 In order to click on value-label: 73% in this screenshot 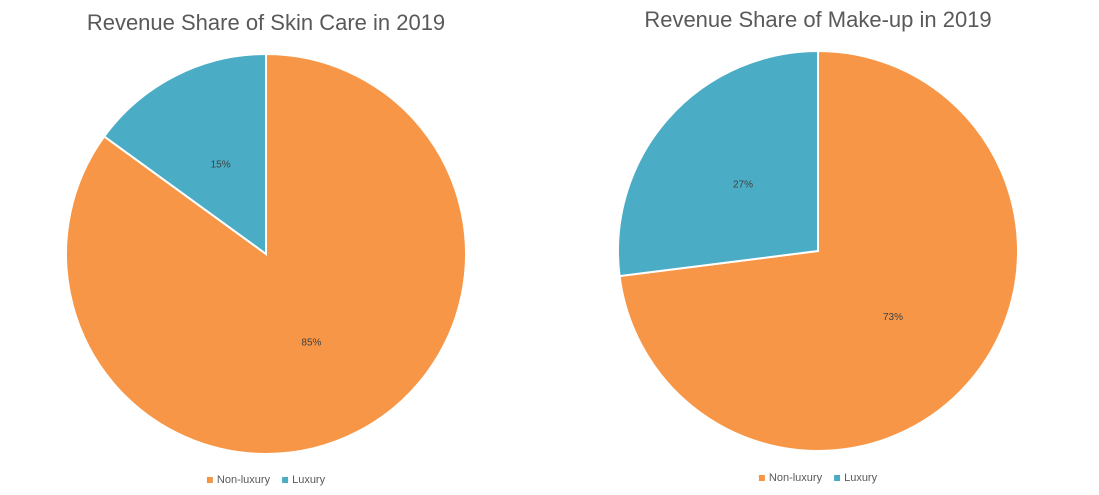, I will do `click(893, 317)`.